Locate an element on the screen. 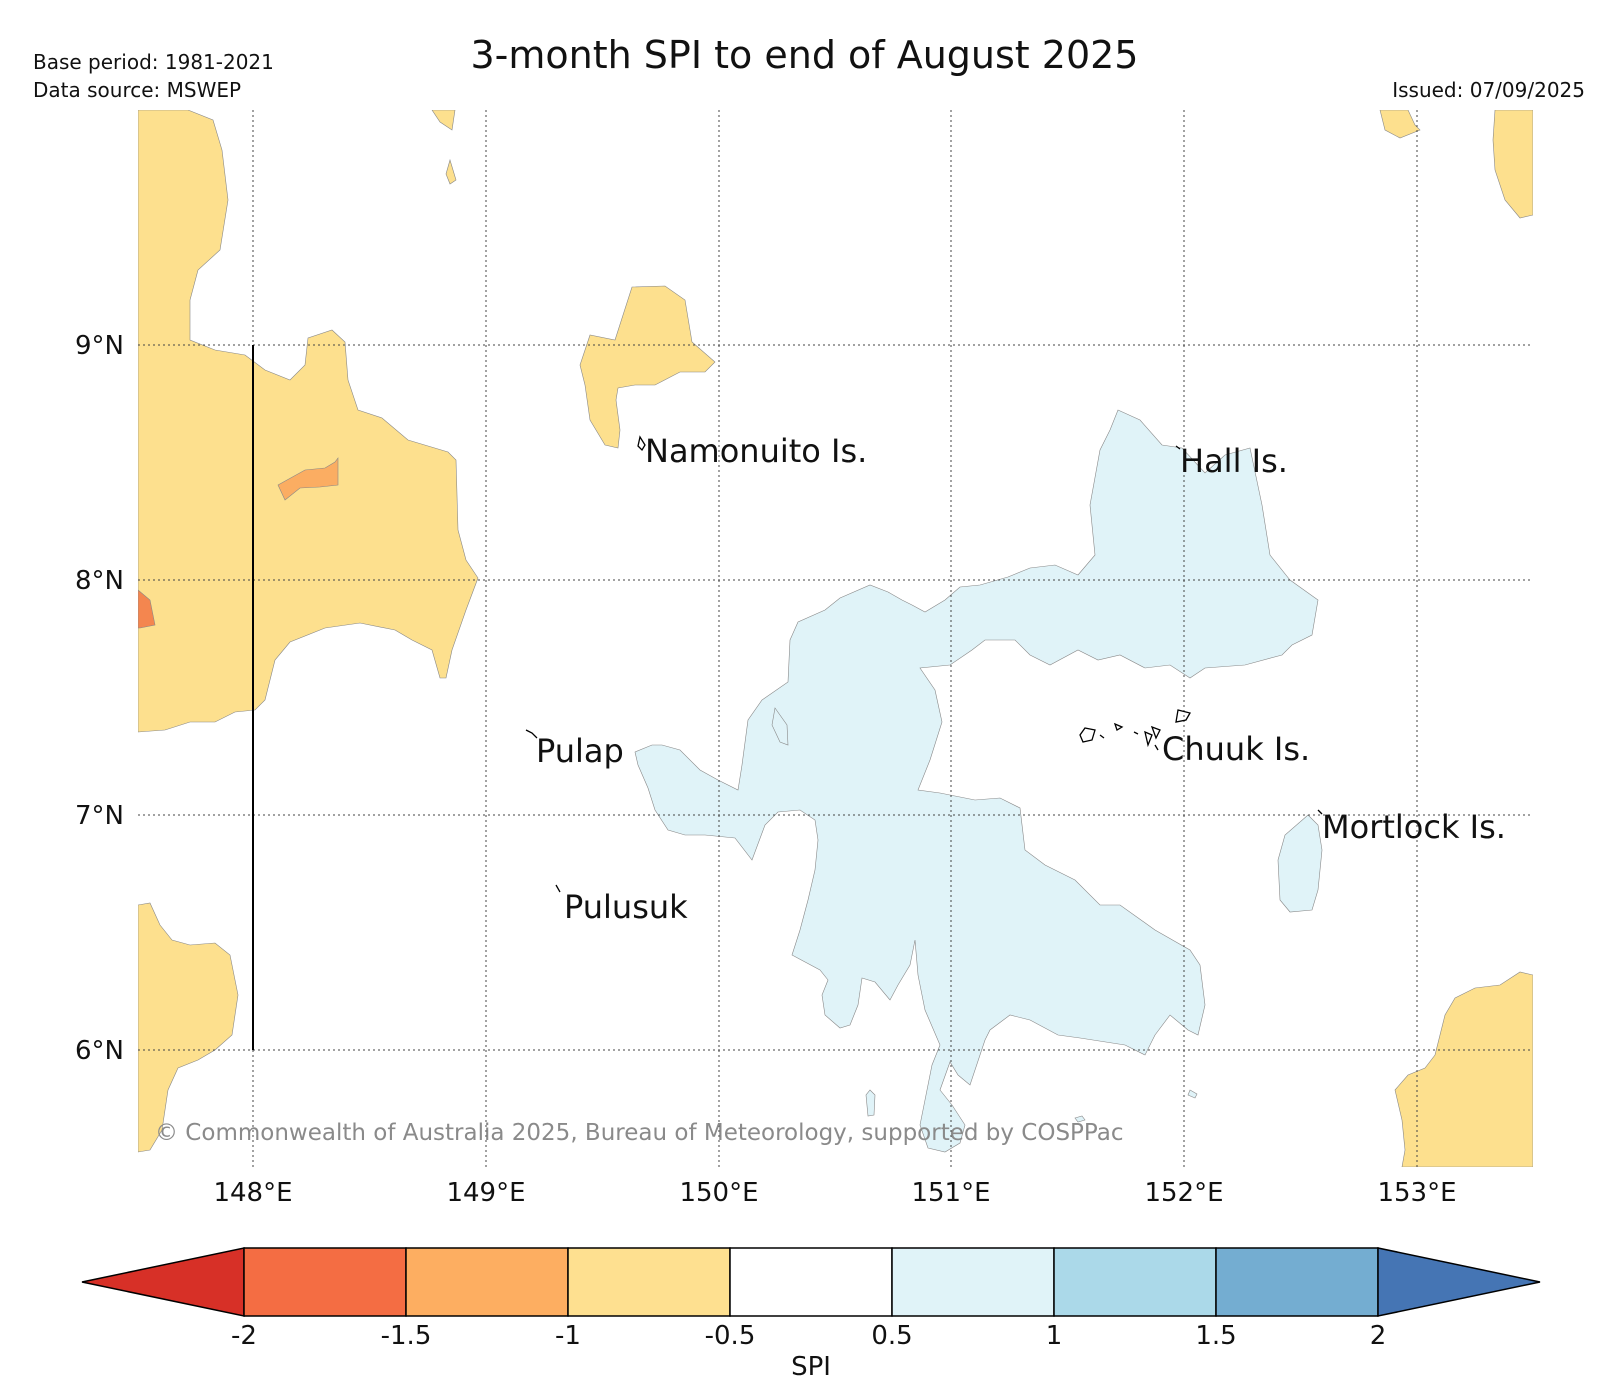 The width and height of the screenshot is (1609, 1380). label-chuuk: Chuuk Is. is located at coordinates (1236, 749).